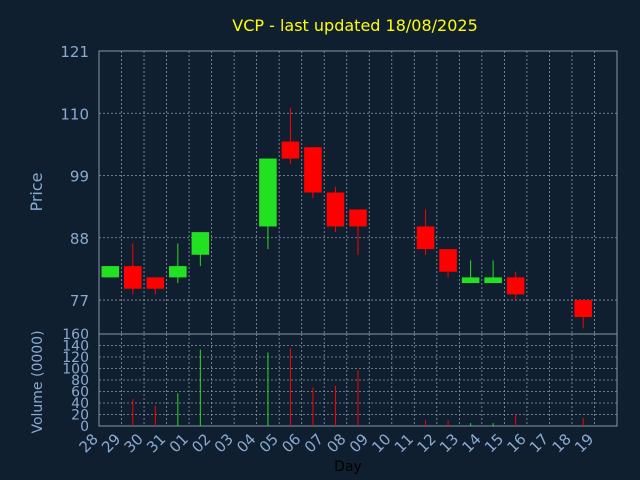  What do you see at coordinates (75, 358) in the screenshot?
I see `volume-tick-label: 120` at bounding box center [75, 358].